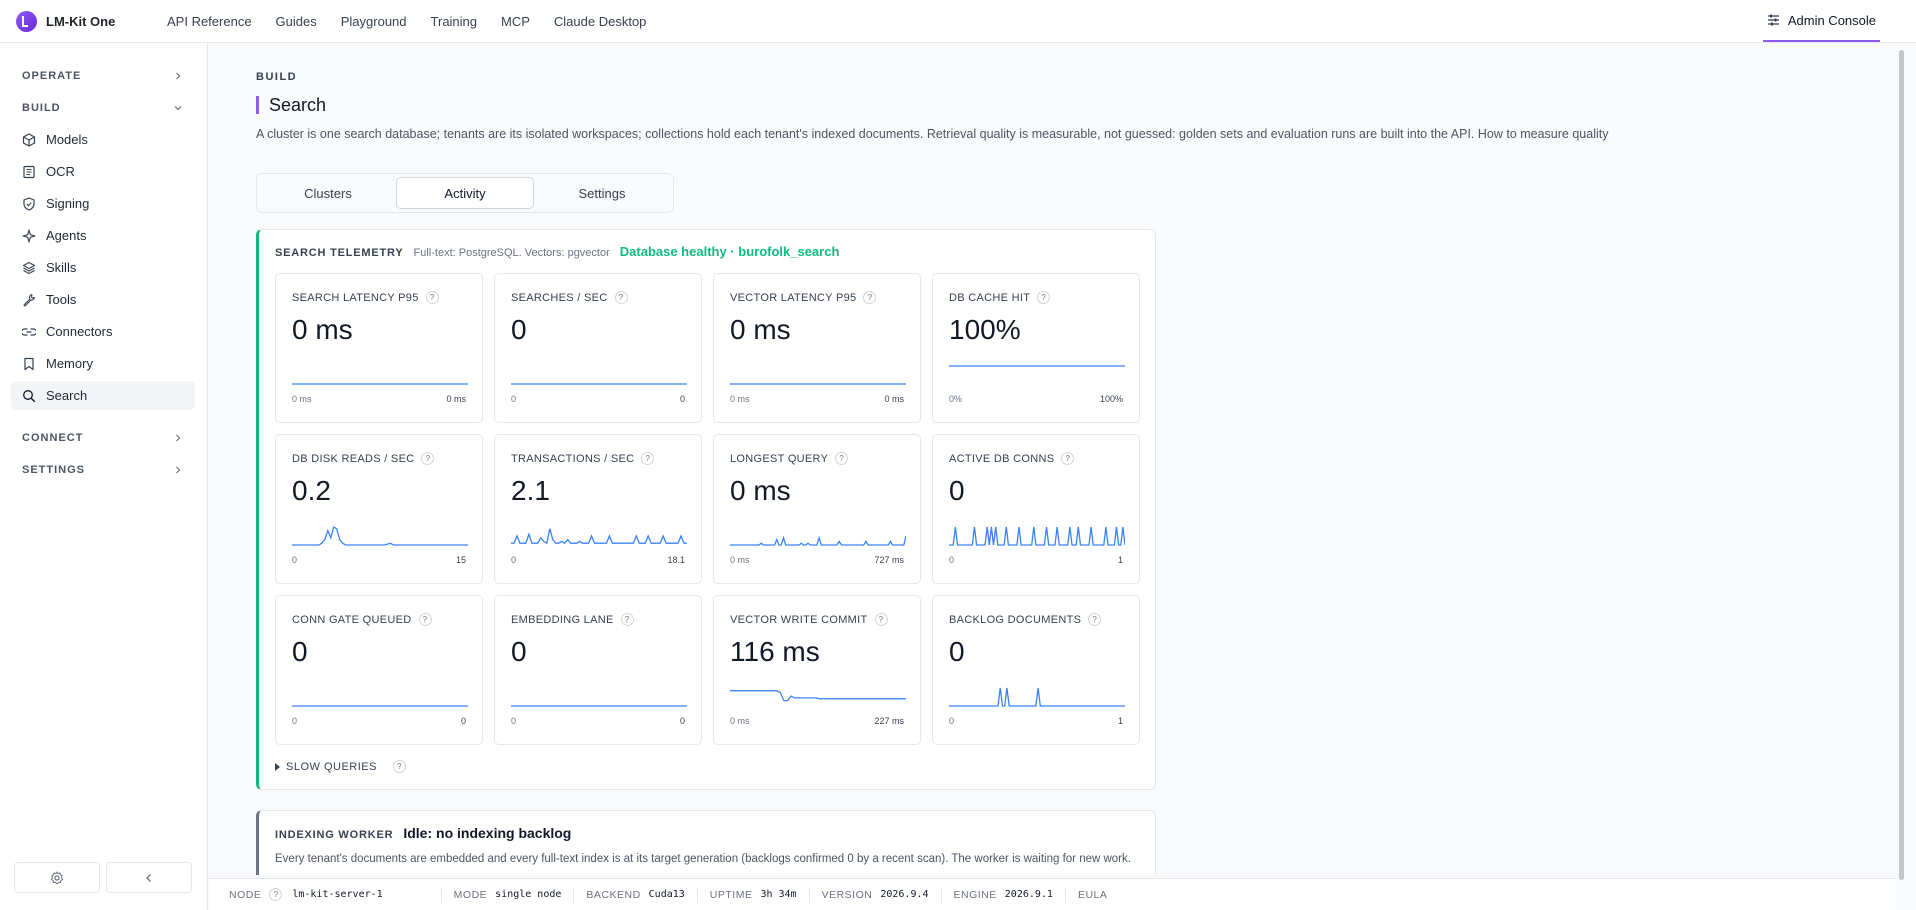  I want to click on sidebar-item-tools: Tools, so click(103, 299).